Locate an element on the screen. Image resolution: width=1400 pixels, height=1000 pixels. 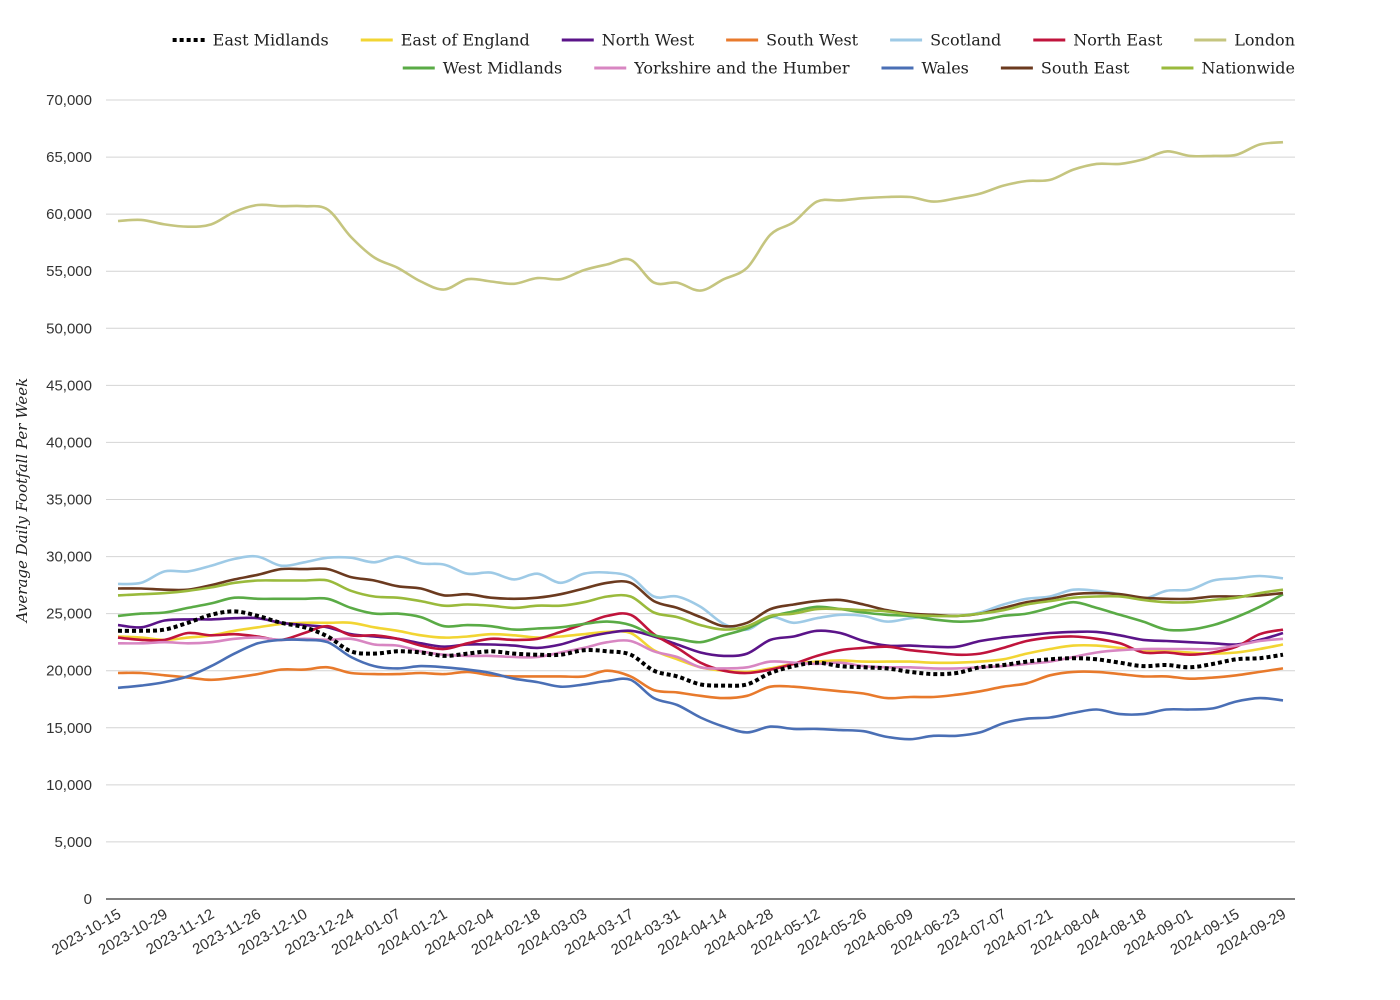
y-tick-label: 0 is located at coordinates (88, 899).